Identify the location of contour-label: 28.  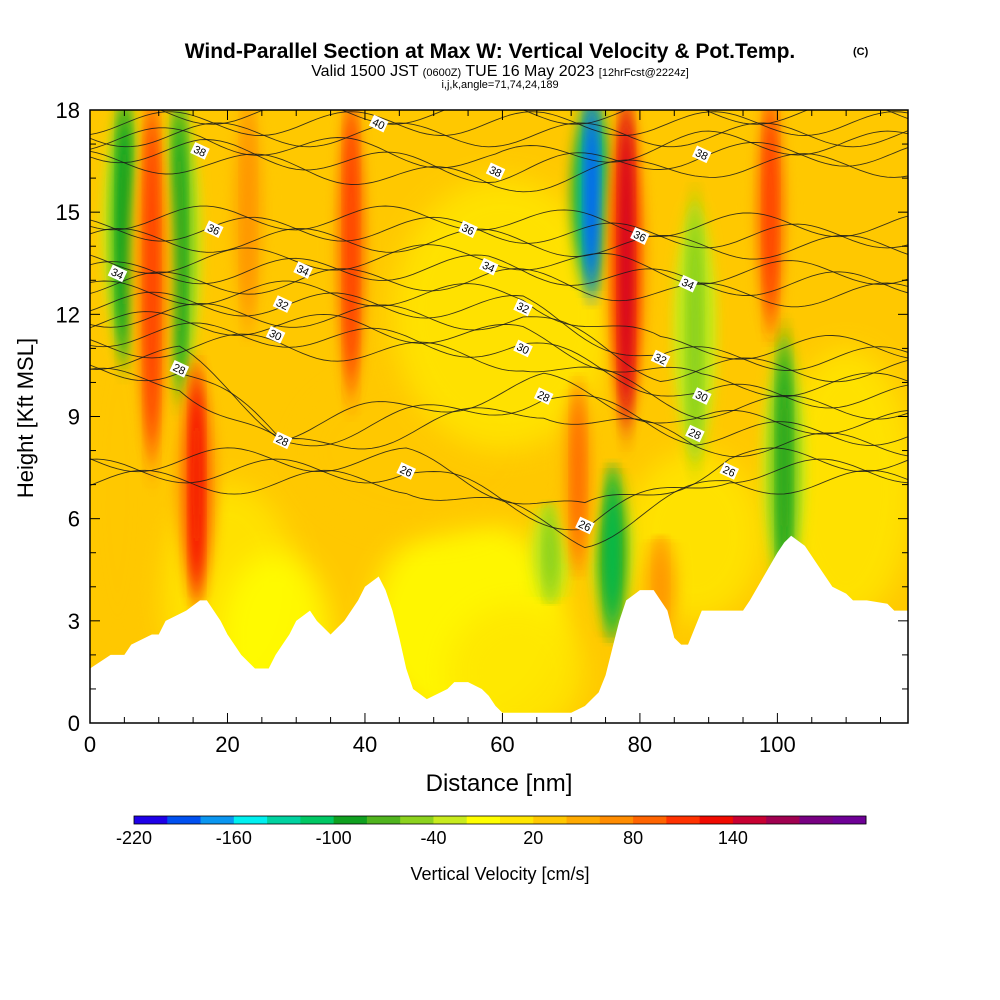
(543, 396).